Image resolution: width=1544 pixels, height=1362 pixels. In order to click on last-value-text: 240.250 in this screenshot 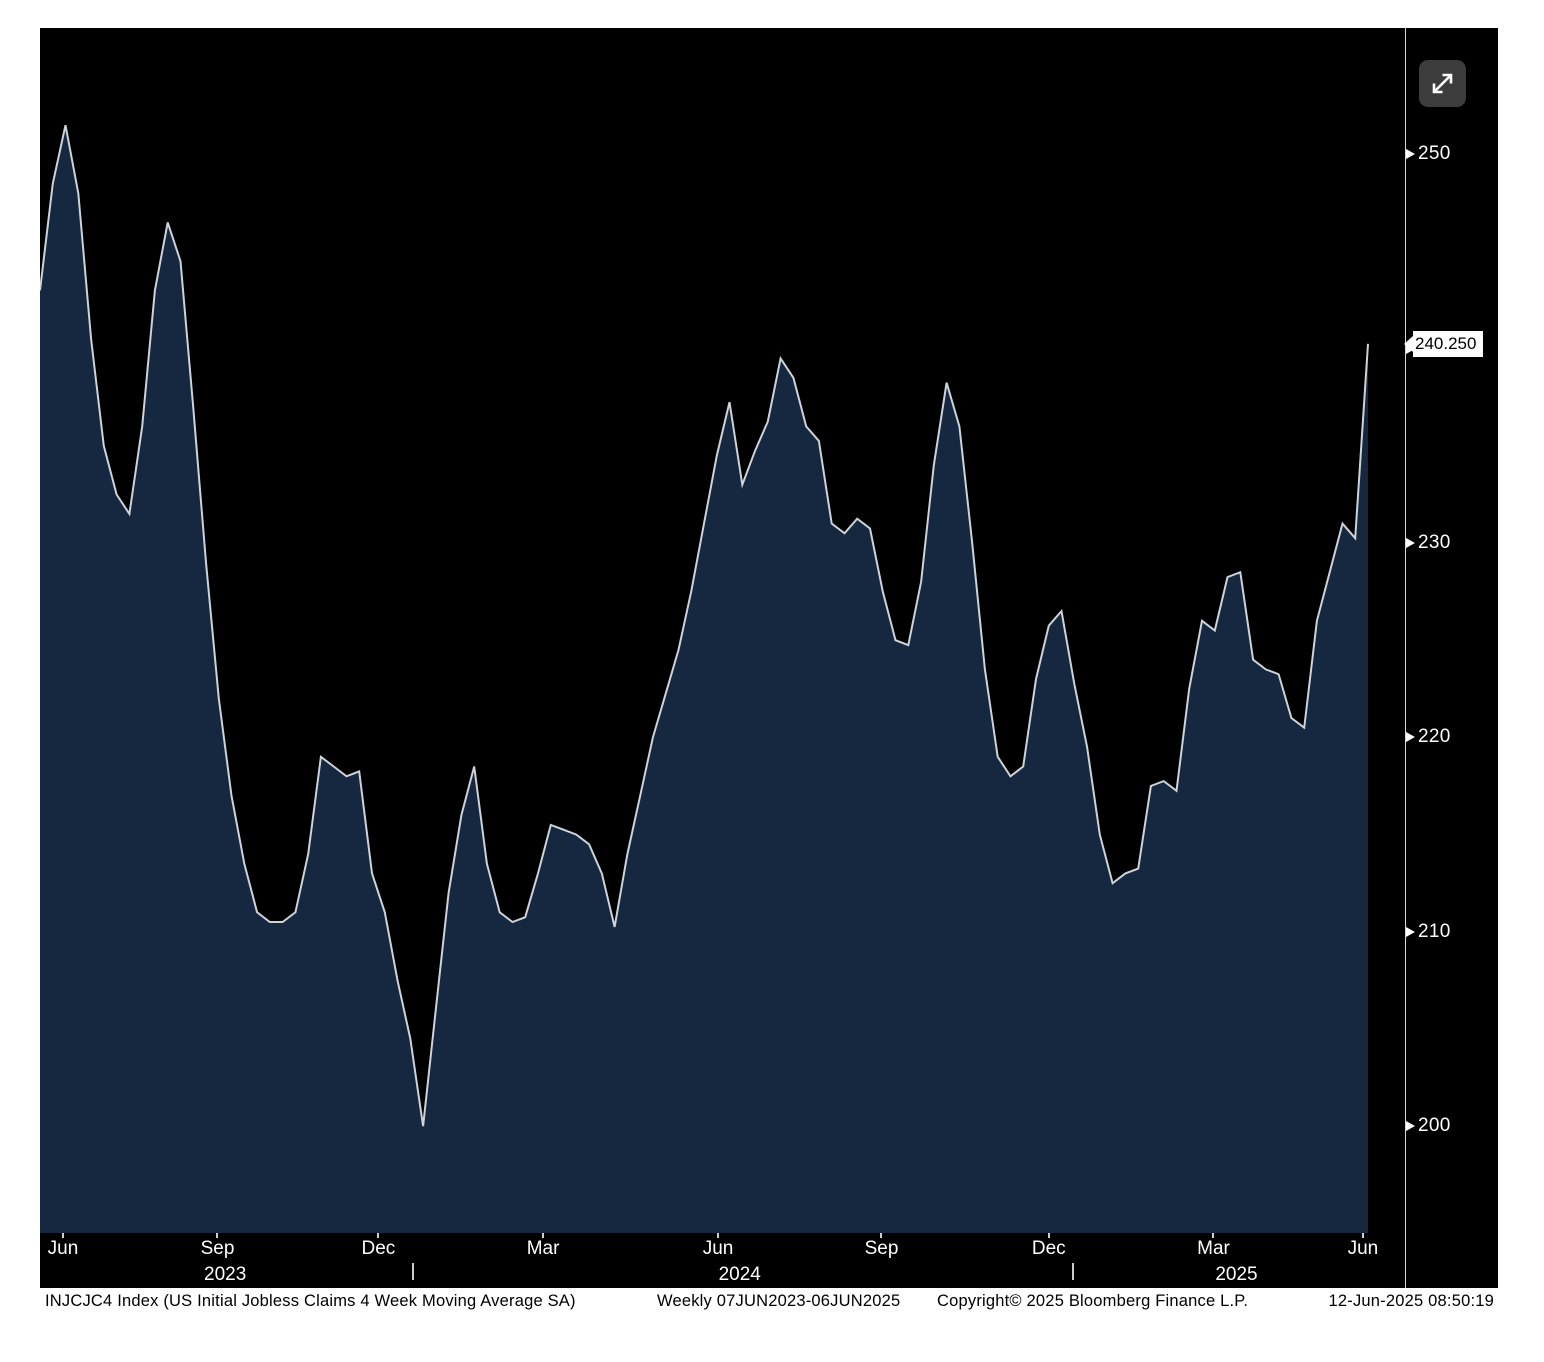, I will do `click(1448, 343)`.